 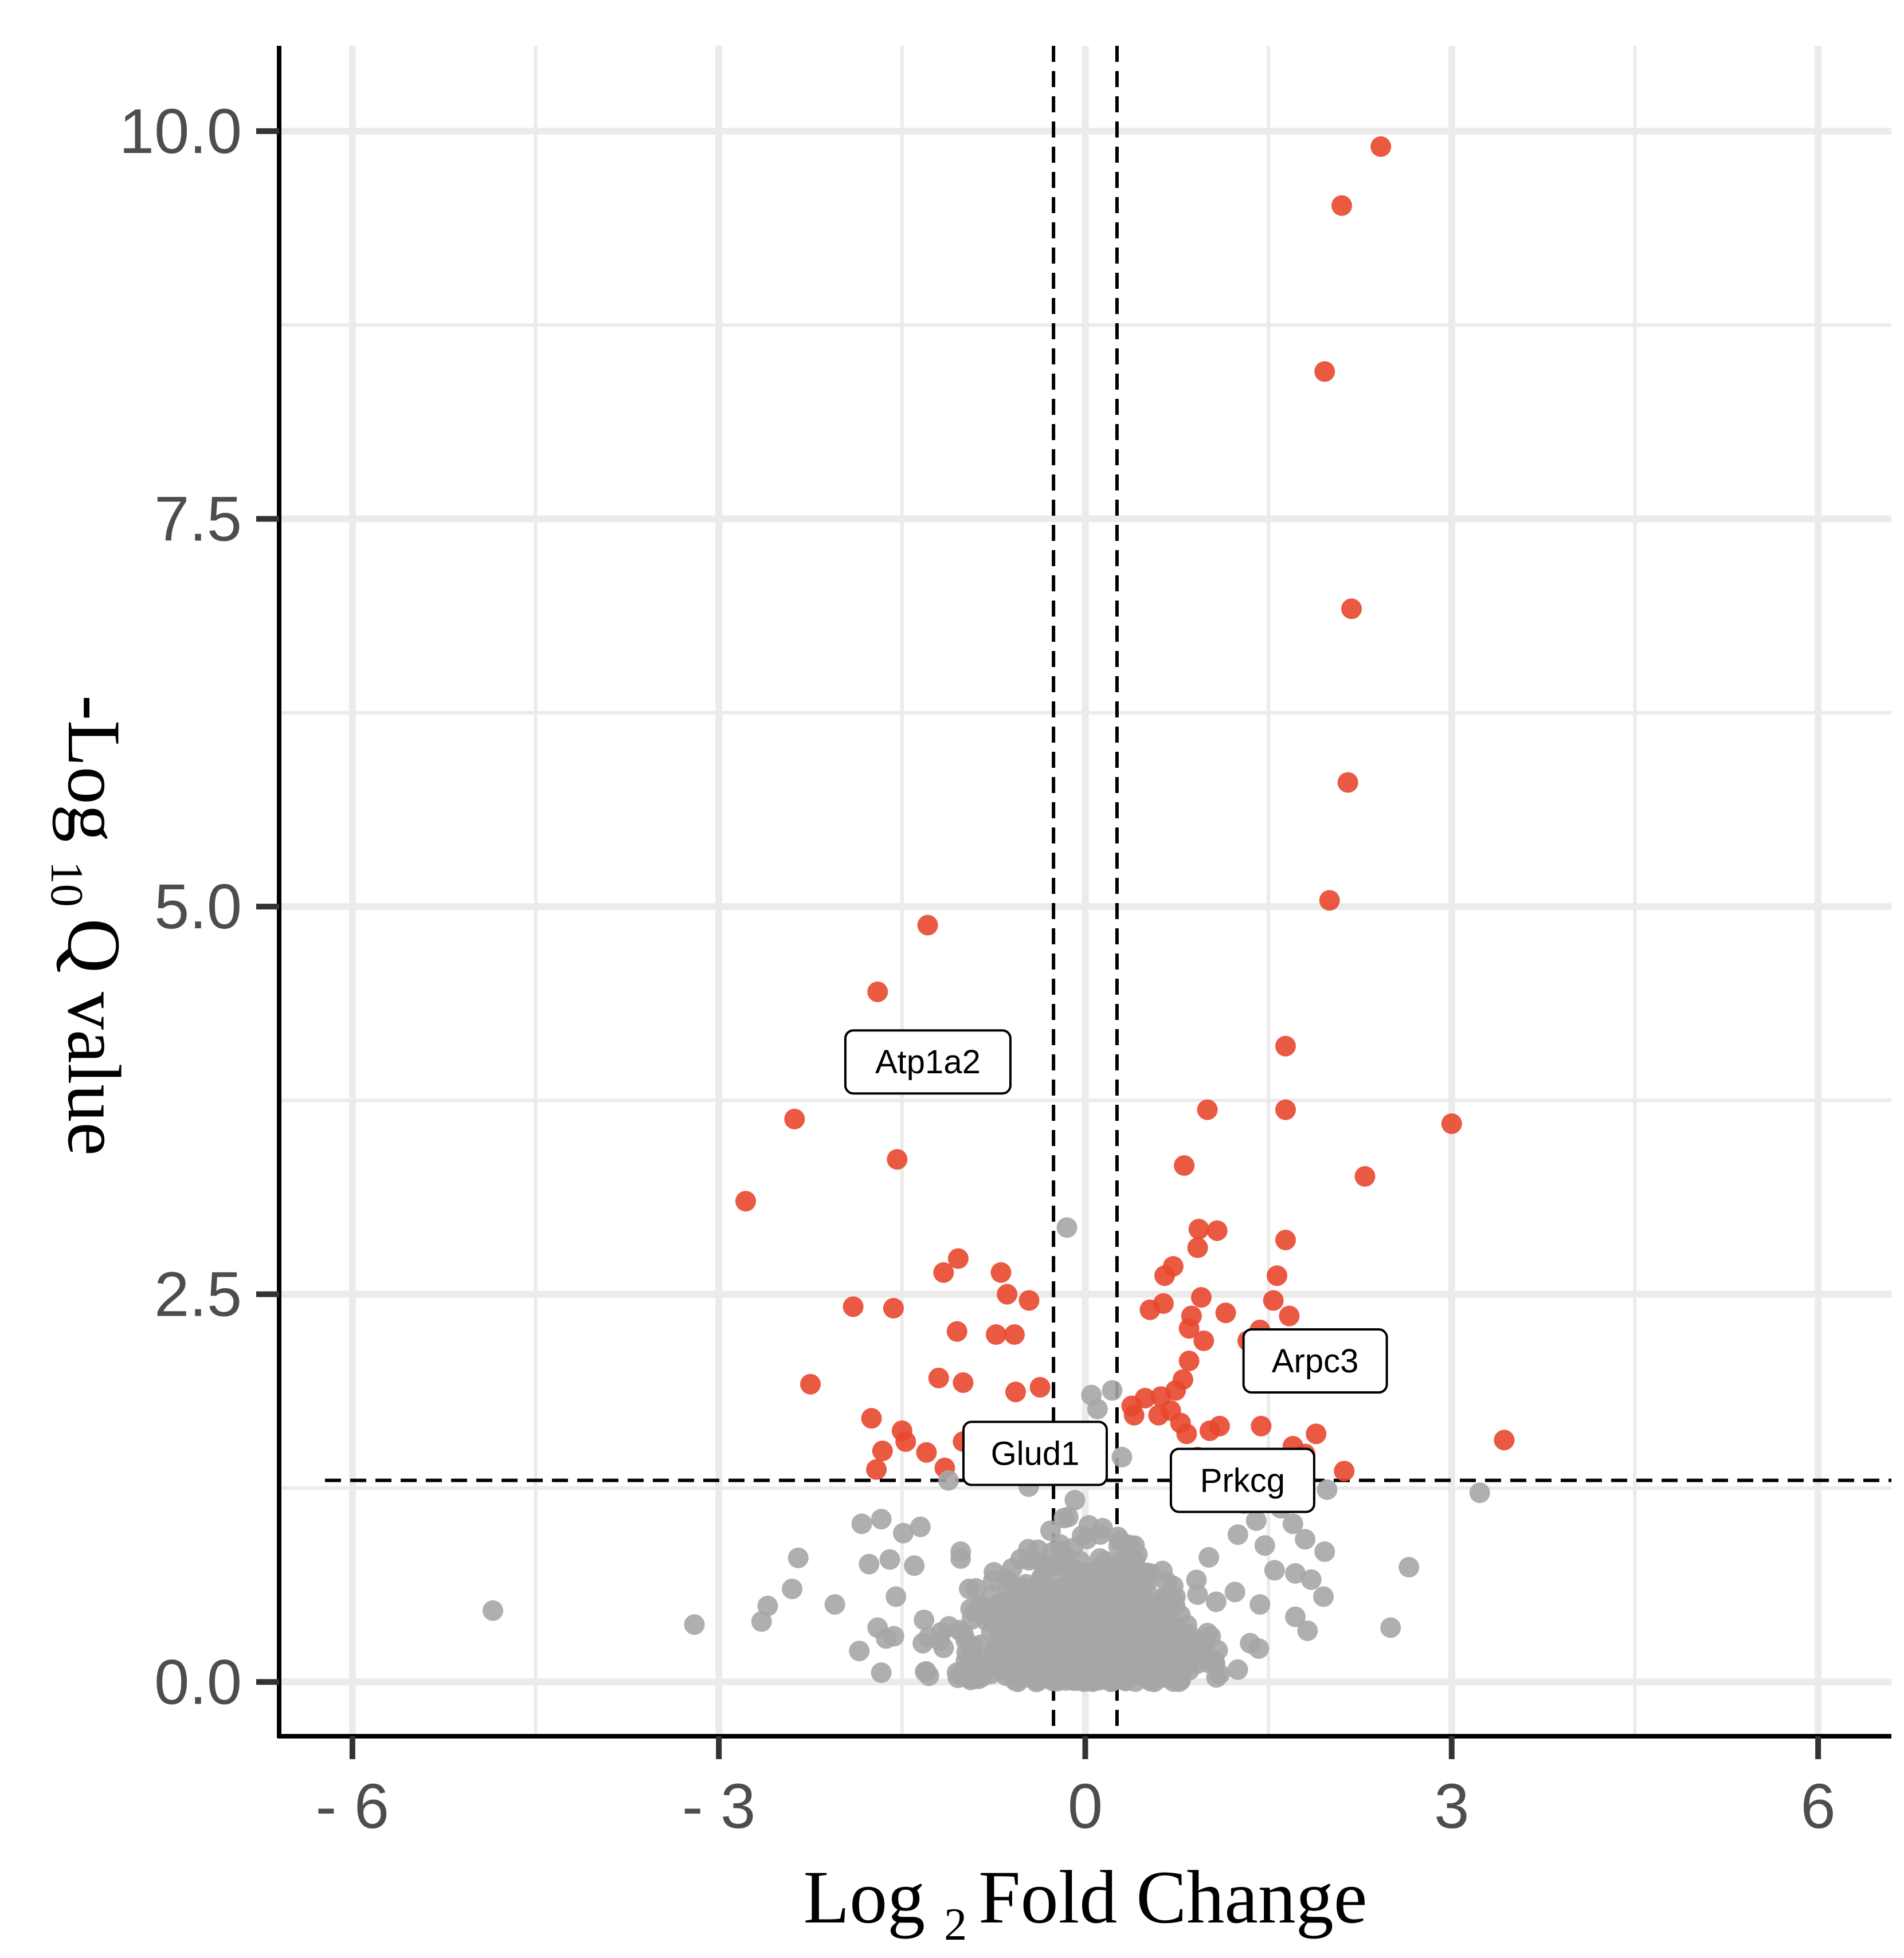 I want to click on x-tick-label: - 6, so click(x=352, y=1806).